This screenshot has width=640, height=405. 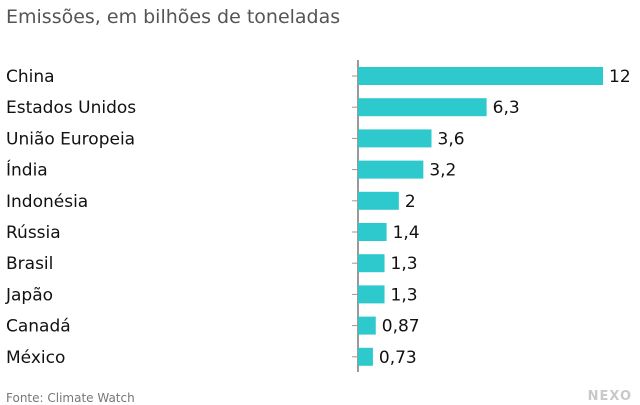 What do you see at coordinates (29, 264) in the screenshot?
I see `category-label: Brasil` at bounding box center [29, 264].